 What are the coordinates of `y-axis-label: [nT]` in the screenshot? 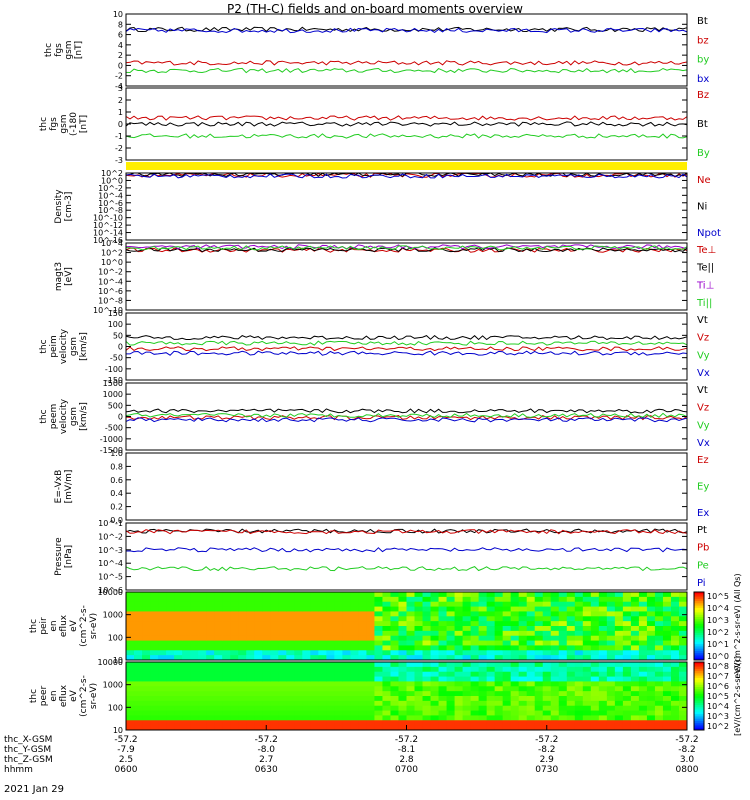 It's located at (79, 50).